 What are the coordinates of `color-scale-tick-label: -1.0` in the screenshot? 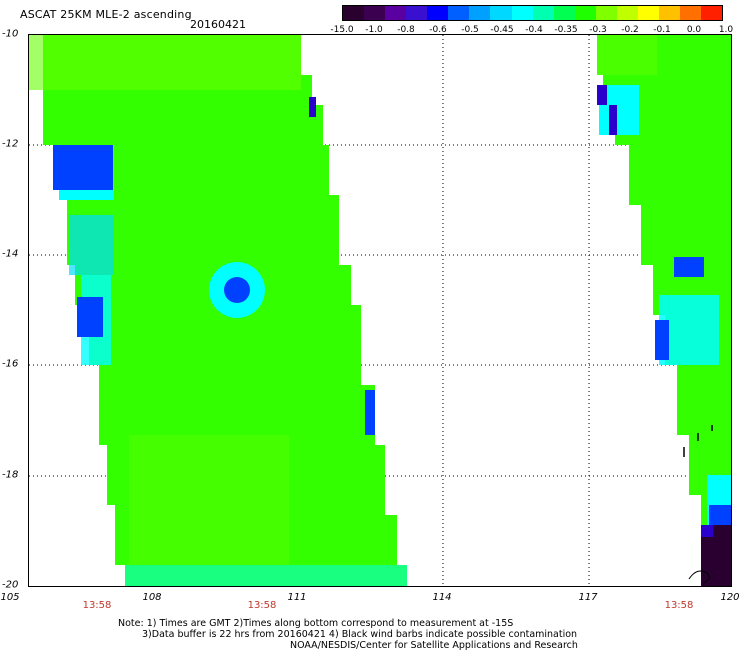 It's located at (374, 30).